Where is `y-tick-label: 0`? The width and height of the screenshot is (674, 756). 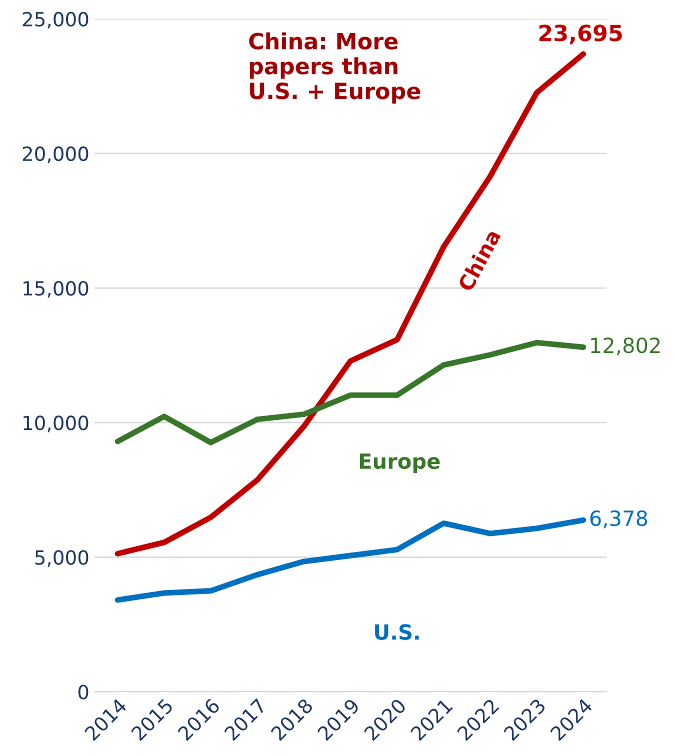 y-tick-label: 0 is located at coordinates (83, 692).